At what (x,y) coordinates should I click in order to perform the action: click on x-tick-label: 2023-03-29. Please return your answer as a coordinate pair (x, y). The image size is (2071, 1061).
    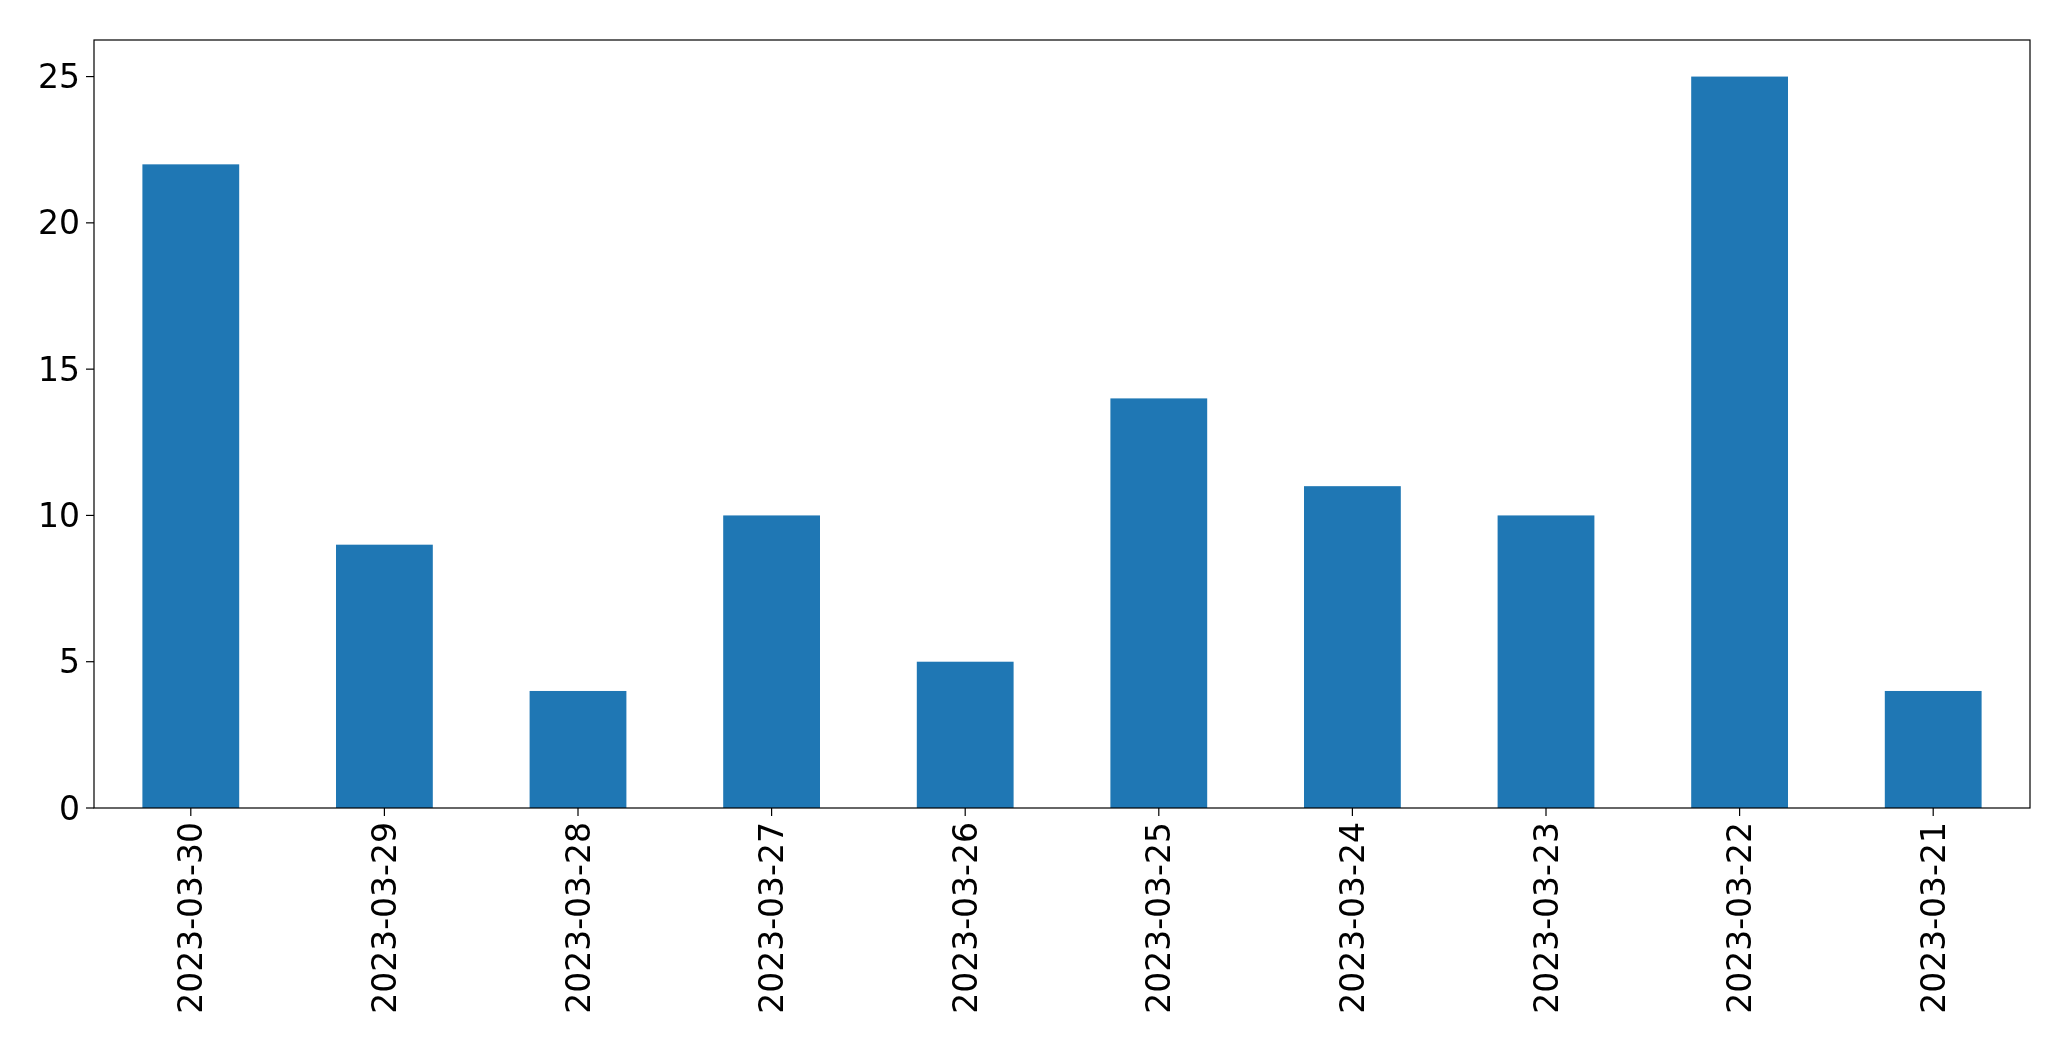
    Looking at the image, I should click on (384, 918).